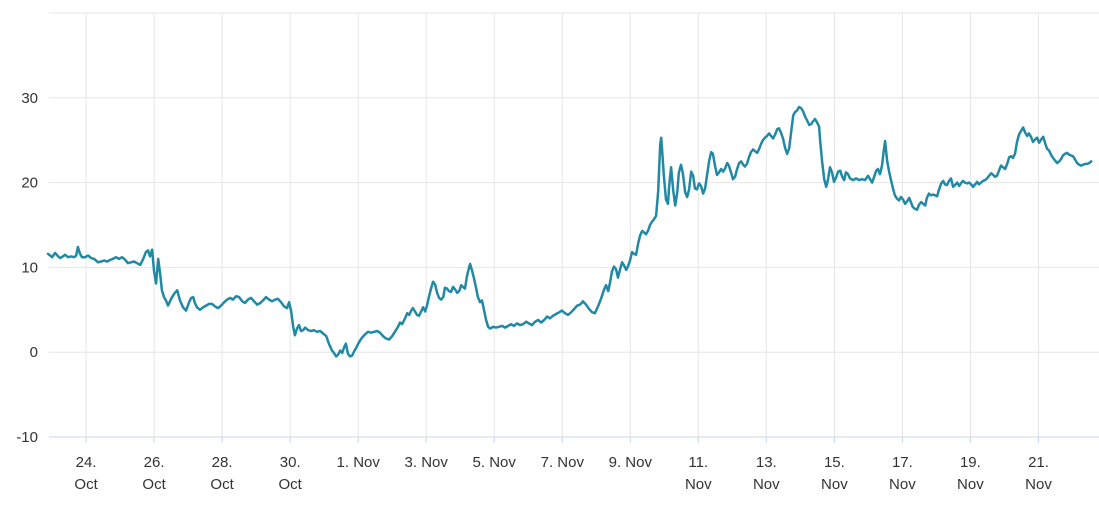 The image size is (1099, 505). What do you see at coordinates (222, 462) in the screenshot?
I see `x-axis-label: 28.` at bounding box center [222, 462].